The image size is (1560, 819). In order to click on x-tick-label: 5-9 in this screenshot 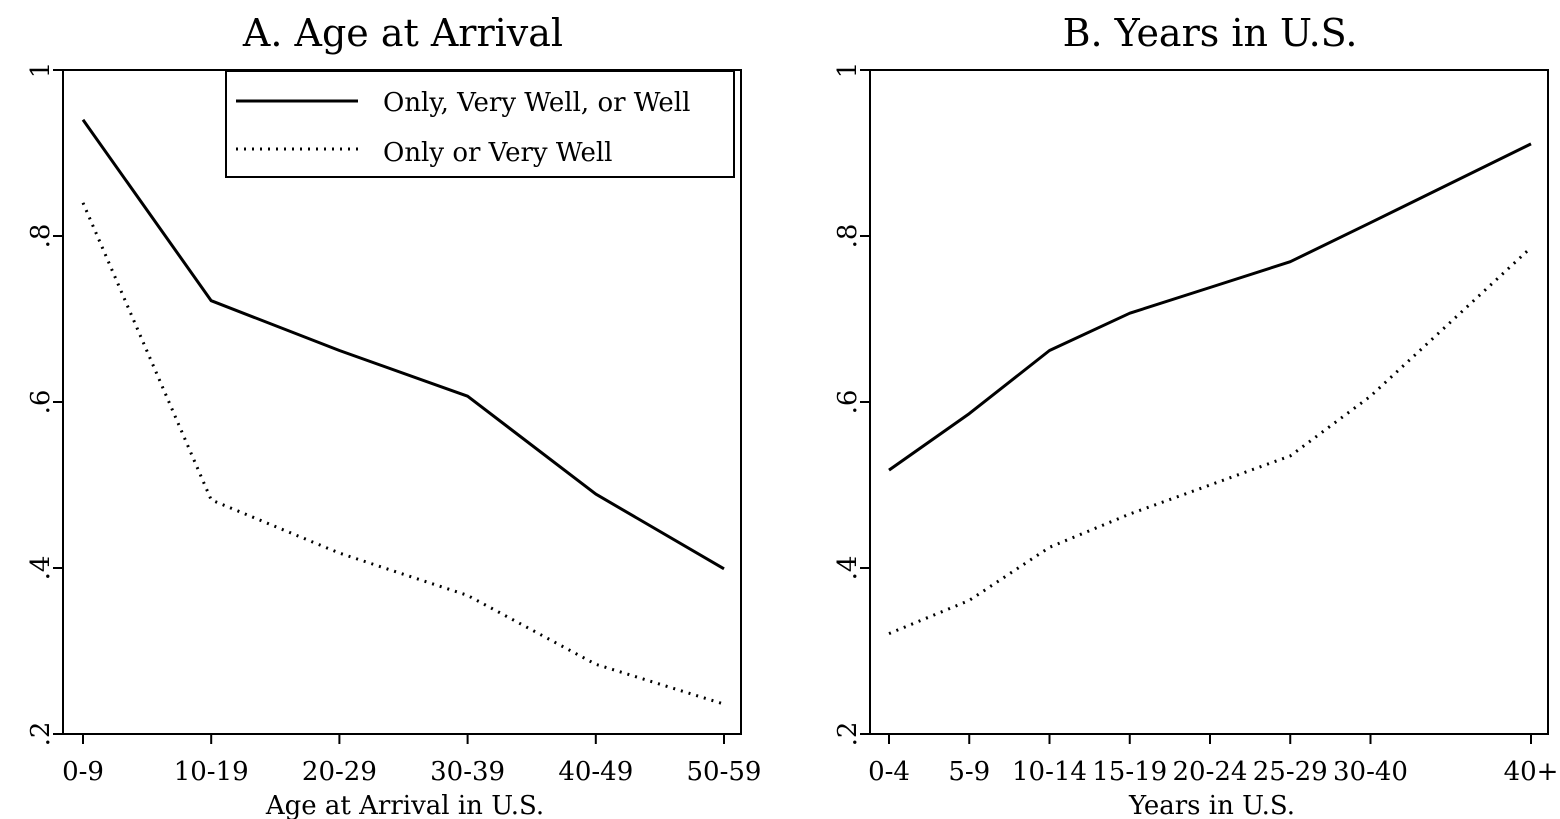, I will do `click(969, 772)`.